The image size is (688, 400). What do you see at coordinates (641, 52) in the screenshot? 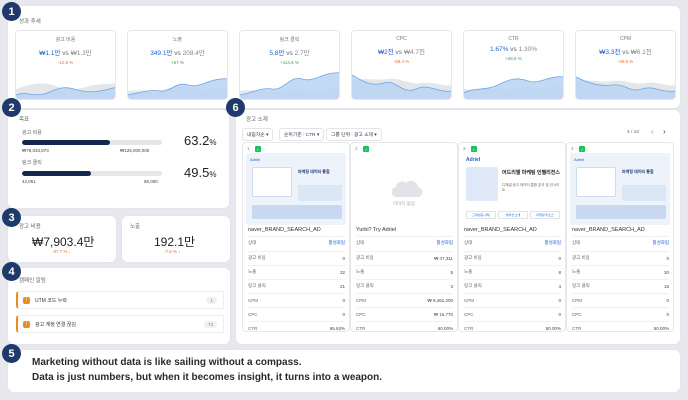
I see `kpi-previous: ₩6.1천` at bounding box center [641, 52].